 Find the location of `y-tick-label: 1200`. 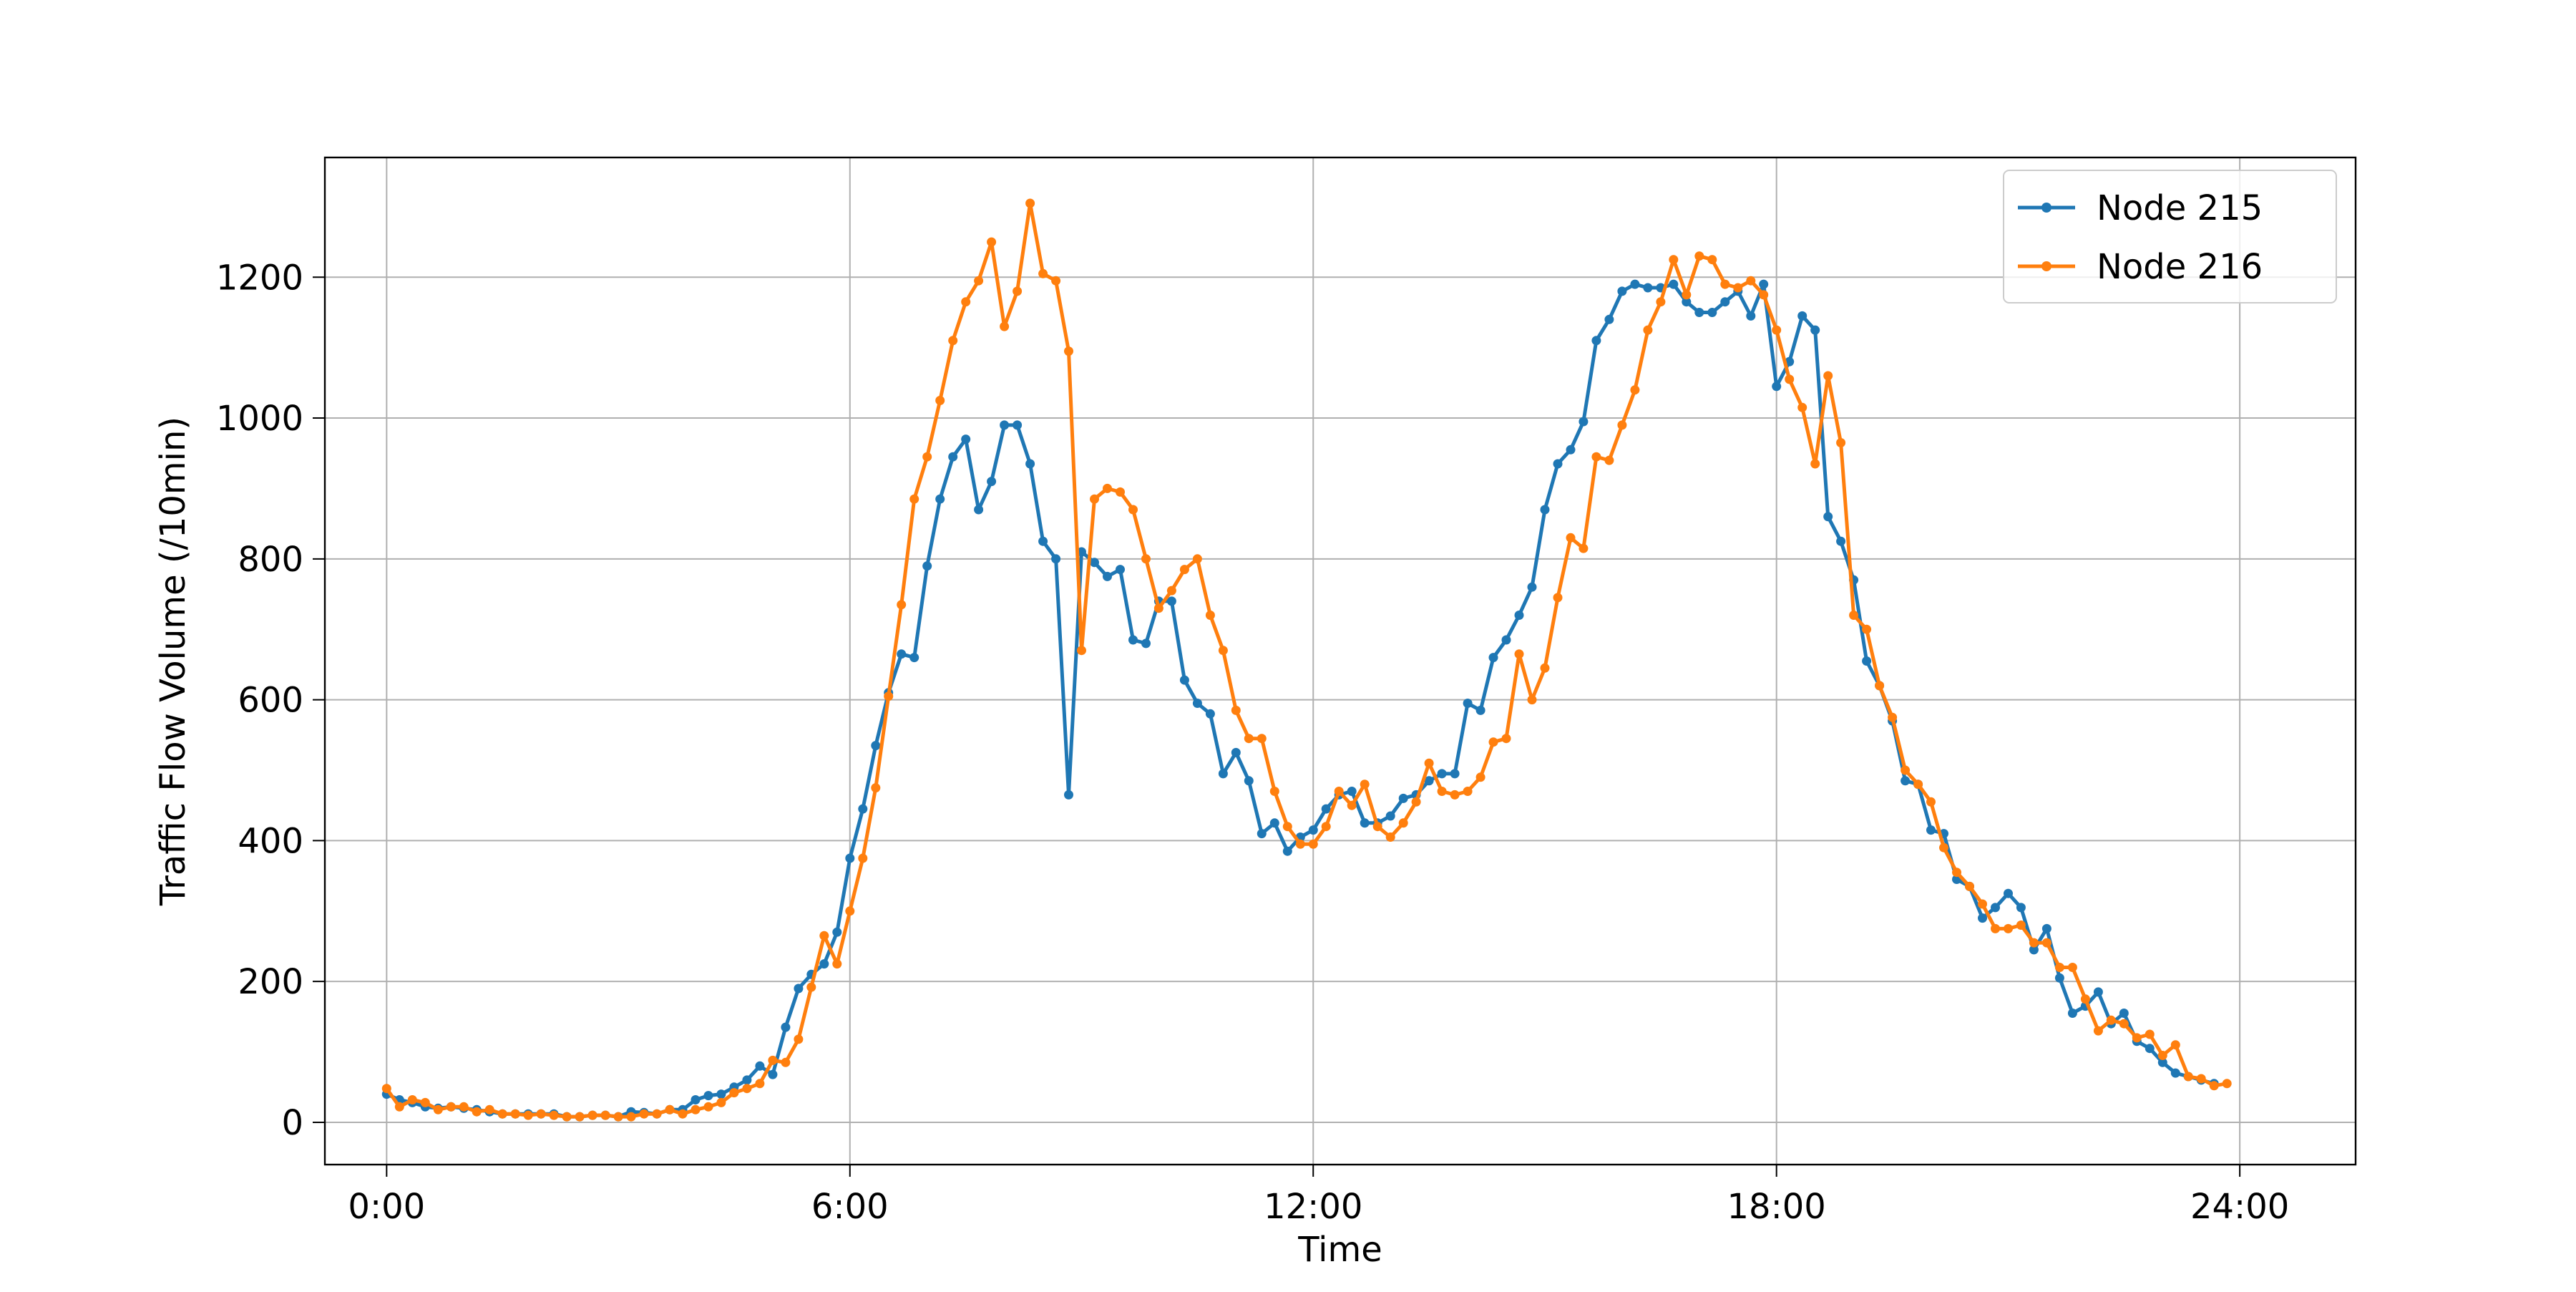

y-tick-label: 1200 is located at coordinates (259, 278).